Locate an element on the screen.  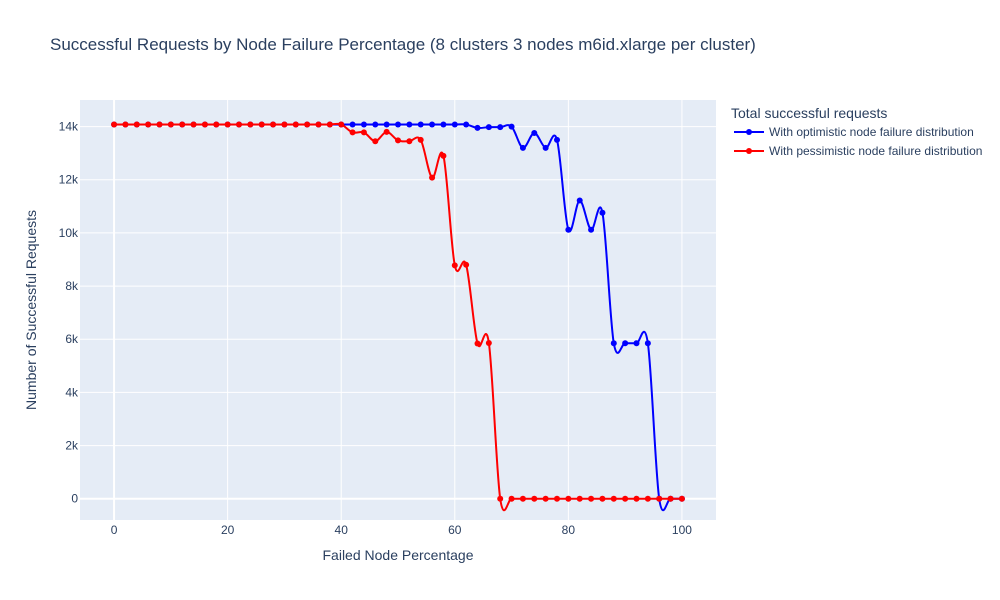
y-tick-label: 8k is located at coordinates (72, 286).